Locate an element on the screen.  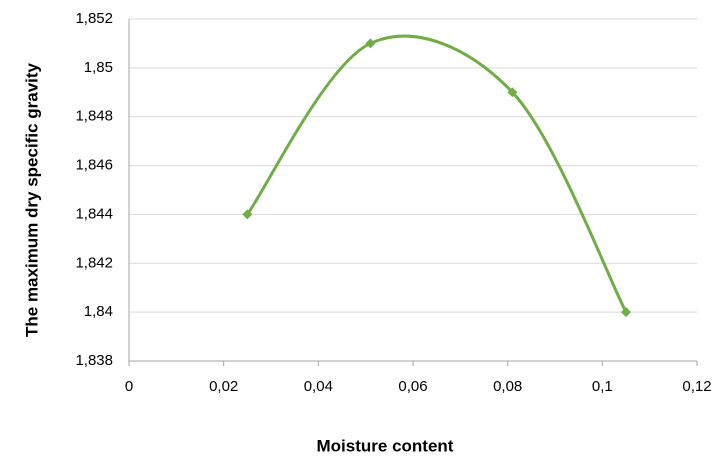
y-tick-label: 1,852 is located at coordinates (94, 18).